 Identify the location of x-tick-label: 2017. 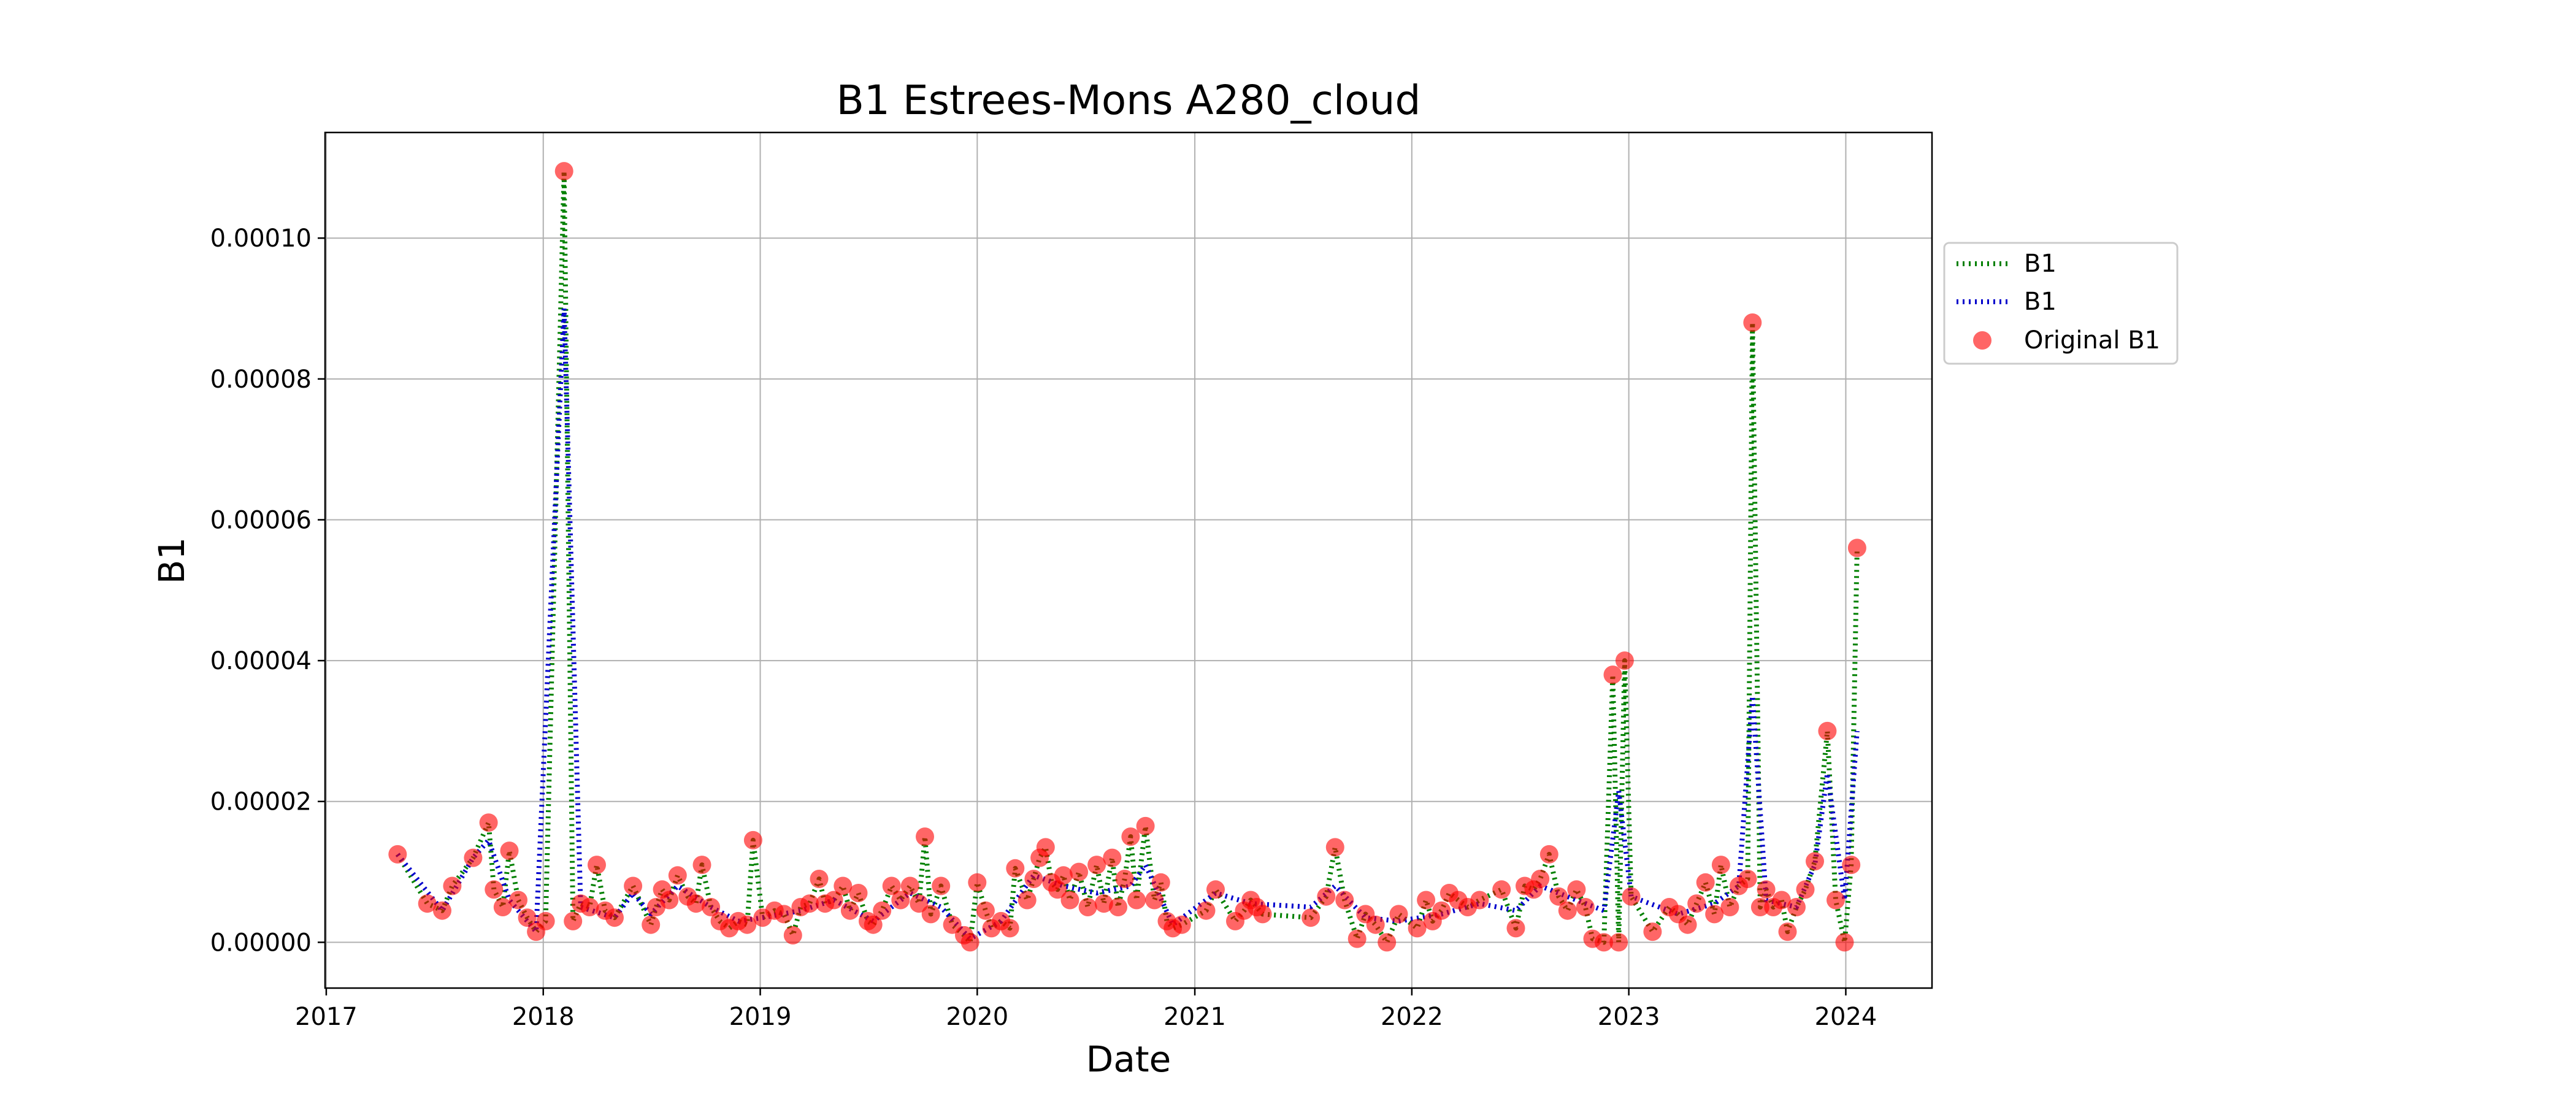
(326, 1017).